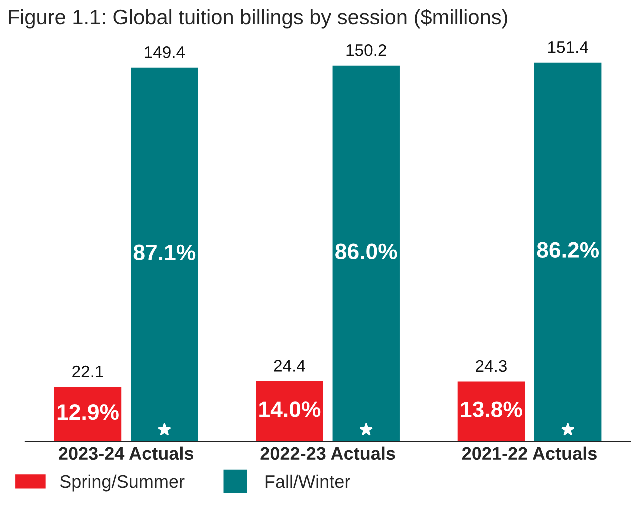  What do you see at coordinates (366, 50) in the screenshot?
I see `data-label: 150.2` at bounding box center [366, 50].